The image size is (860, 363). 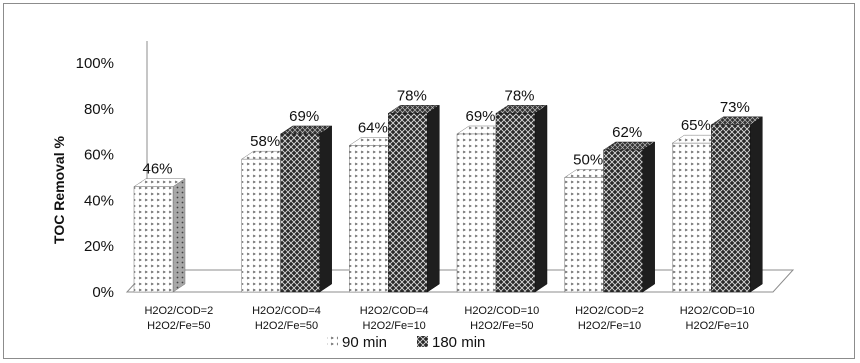 I want to click on legend-swatch-90min, so click(x=332, y=341).